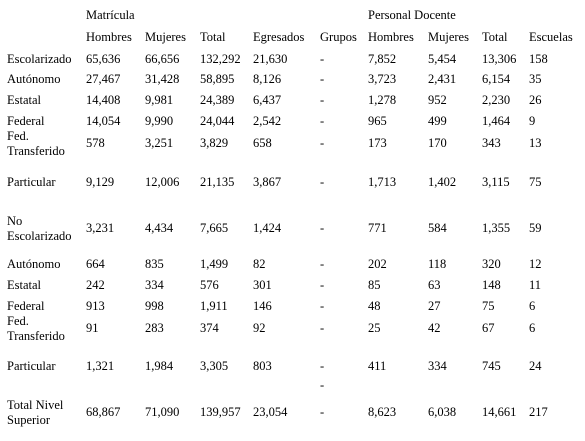  What do you see at coordinates (377, 264) in the screenshot?
I see `cell-docente-hombres: 202` at bounding box center [377, 264].